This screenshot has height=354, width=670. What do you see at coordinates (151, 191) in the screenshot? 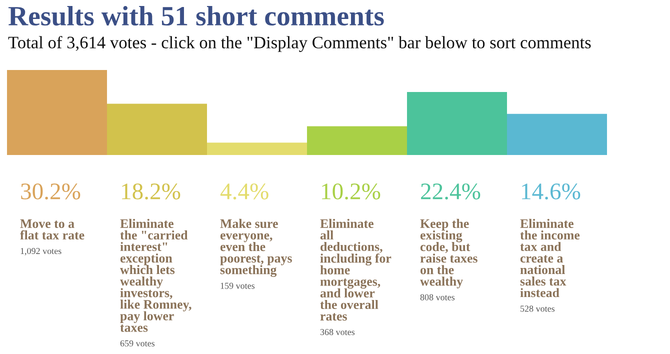
I see `data-label: 18.2%` at bounding box center [151, 191].